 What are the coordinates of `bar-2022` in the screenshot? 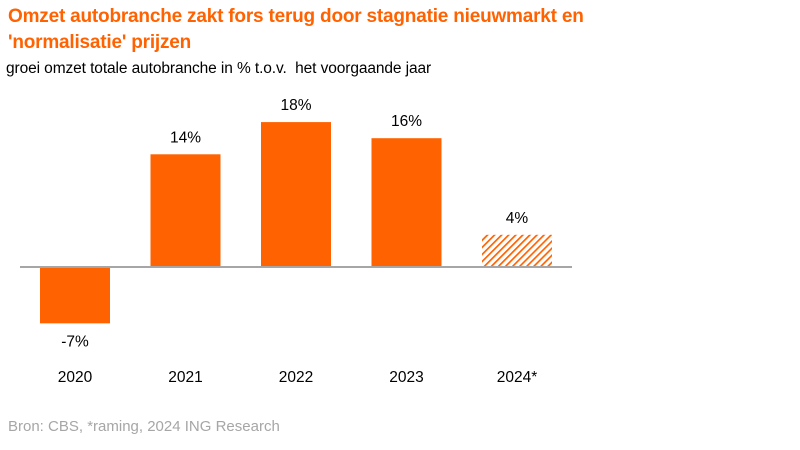 It's located at (296, 194).